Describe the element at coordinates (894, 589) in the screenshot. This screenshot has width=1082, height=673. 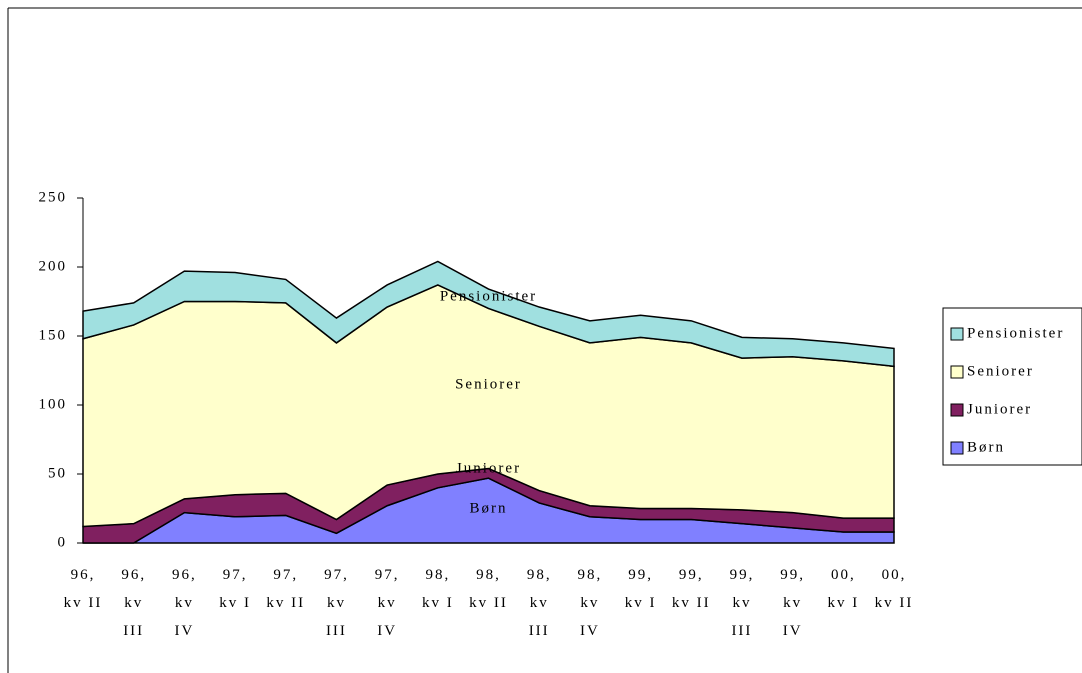
I see `x-tick-label: 00, kv II` at that location.